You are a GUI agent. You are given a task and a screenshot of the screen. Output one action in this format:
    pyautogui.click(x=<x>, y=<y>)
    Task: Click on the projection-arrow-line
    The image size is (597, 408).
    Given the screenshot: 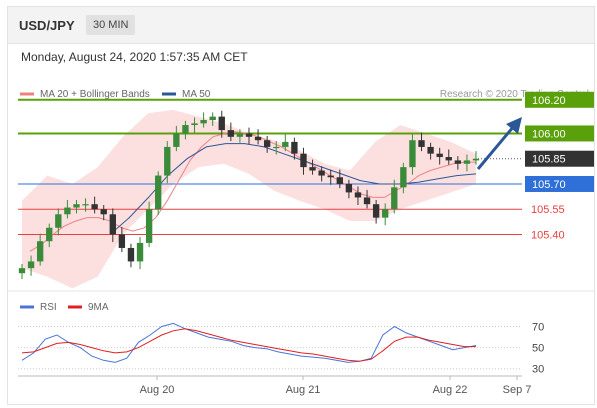 What is the action you would take?
    pyautogui.click(x=496, y=147)
    